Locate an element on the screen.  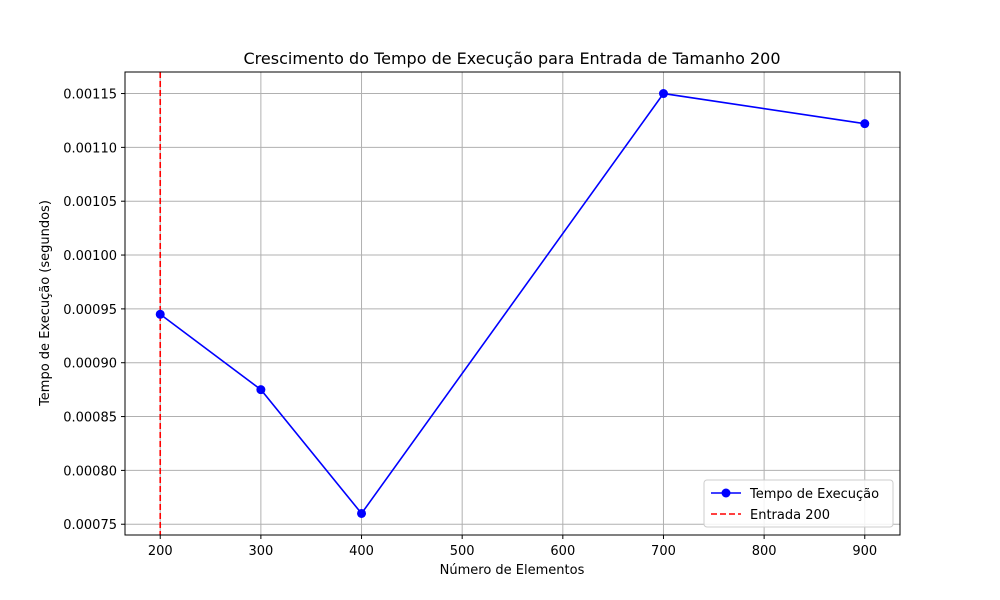
y-tick-label: 0.00100 is located at coordinates (90, 256).